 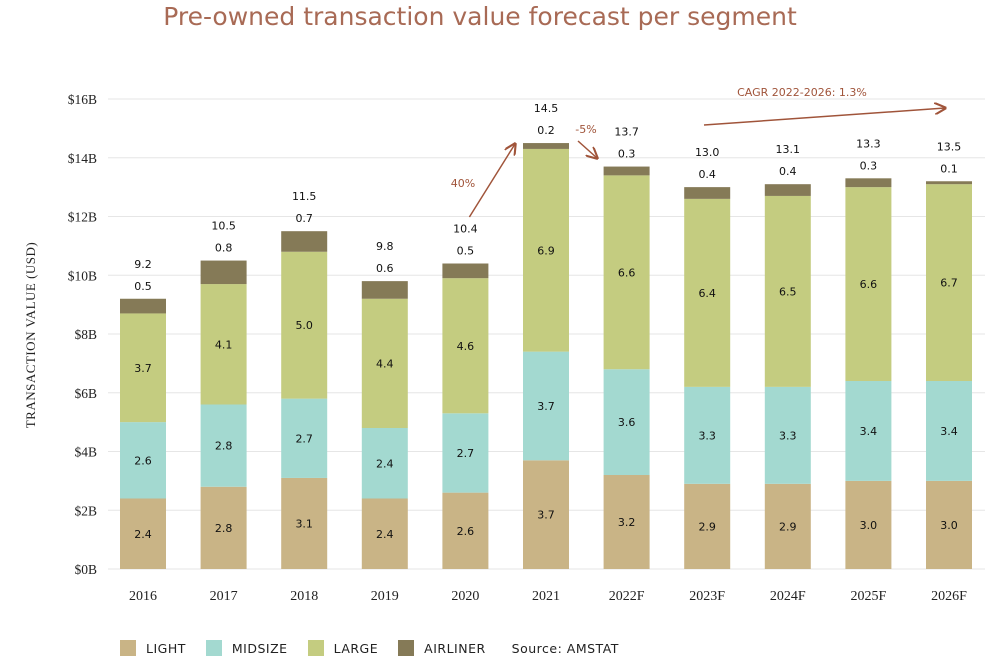 I want to click on x-tick-label: 2025F, so click(x=869, y=596).